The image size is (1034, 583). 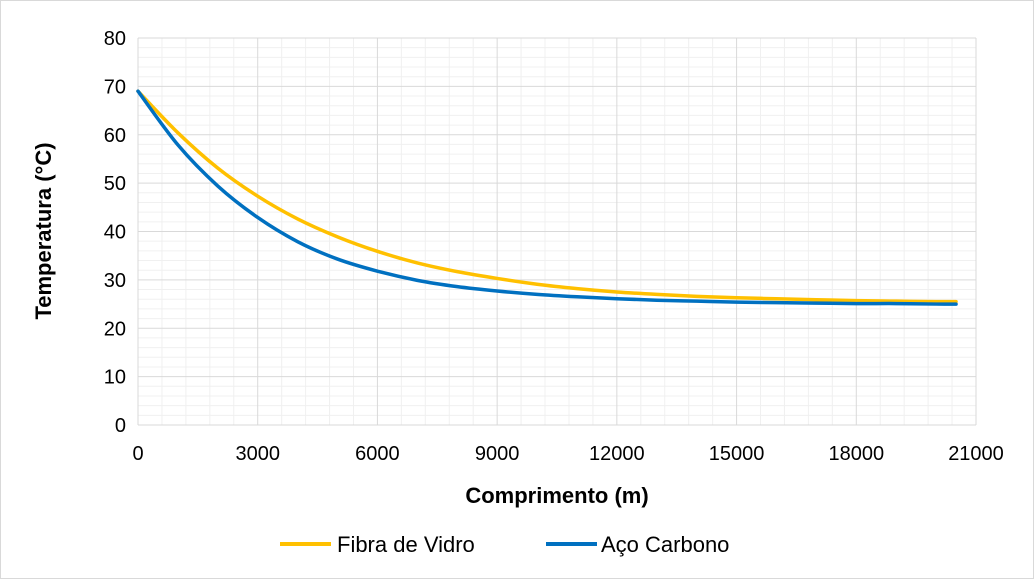 What do you see at coordinates (504, 544) in the screenshot?
I see `legend: Fibra de Vidro Aço Carbono` at bounding box center [504, 544].